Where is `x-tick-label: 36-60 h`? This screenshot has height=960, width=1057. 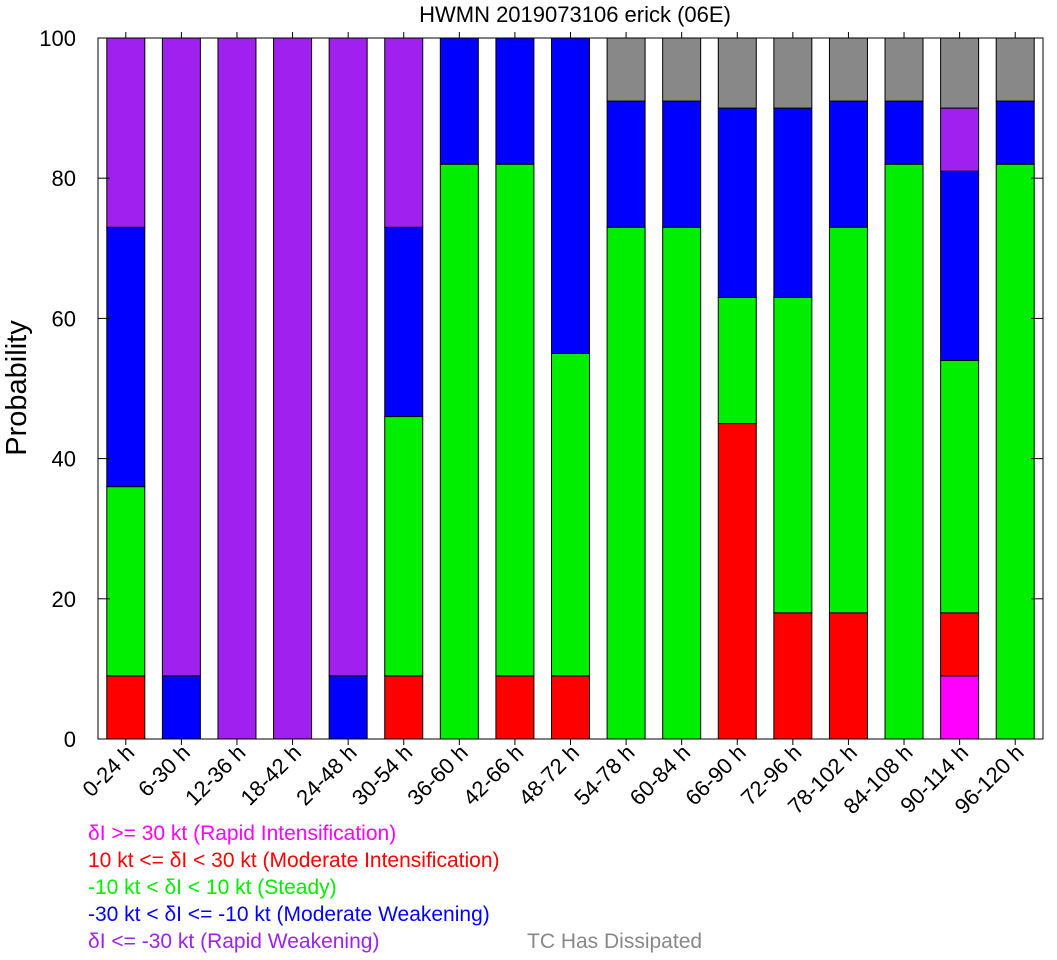 x-tick-label: 36-60 h is located at coordinates (437, 775).